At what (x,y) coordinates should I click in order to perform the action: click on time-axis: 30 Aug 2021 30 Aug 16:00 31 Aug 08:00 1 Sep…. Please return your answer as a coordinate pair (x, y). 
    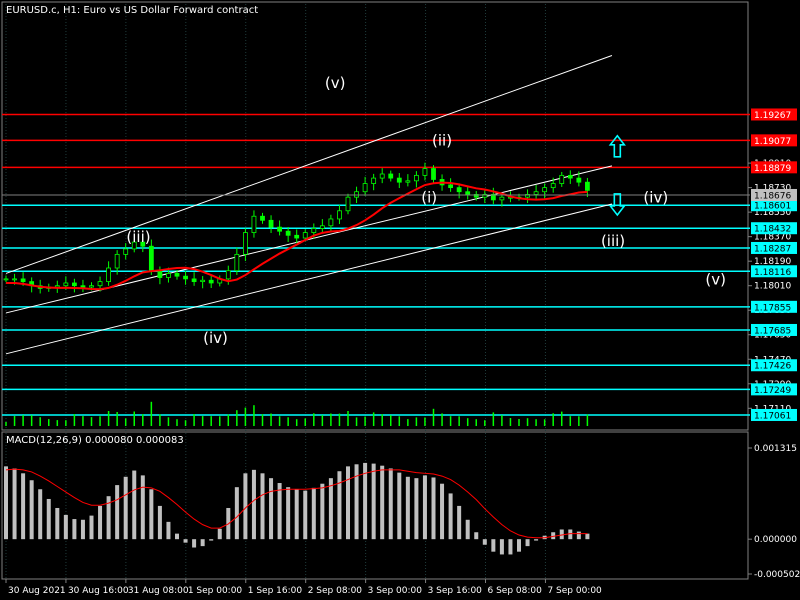
    Looking at the image, I should click on (303, 587).